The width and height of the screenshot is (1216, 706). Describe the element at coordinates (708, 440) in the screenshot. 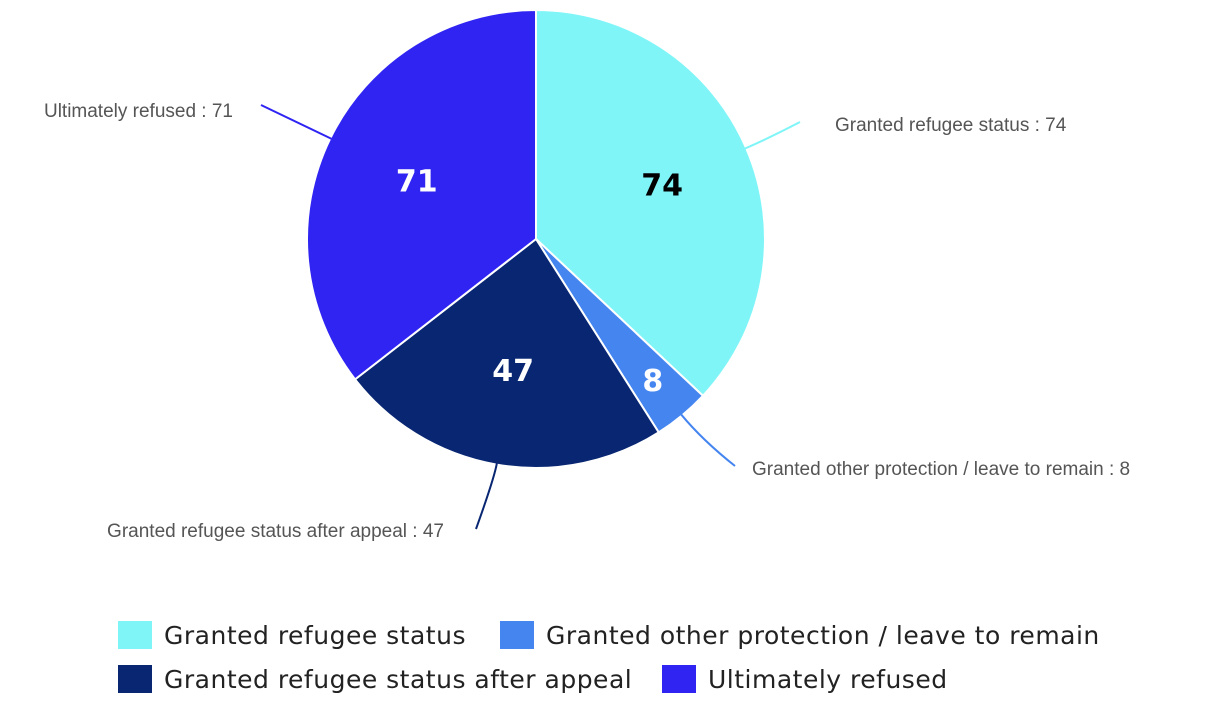

I see `callout-line-granted-other-protection-leave-to-remain` at that location.